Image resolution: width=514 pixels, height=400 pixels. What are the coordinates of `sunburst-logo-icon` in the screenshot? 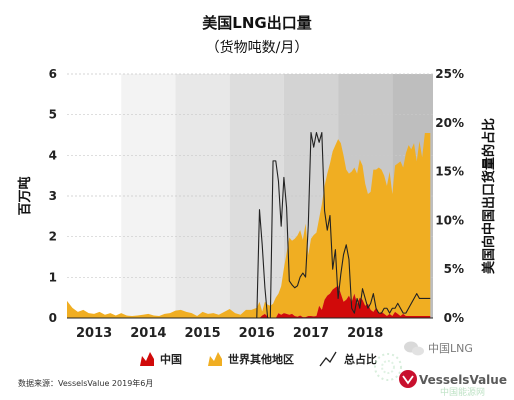 It's located at (388, 367).